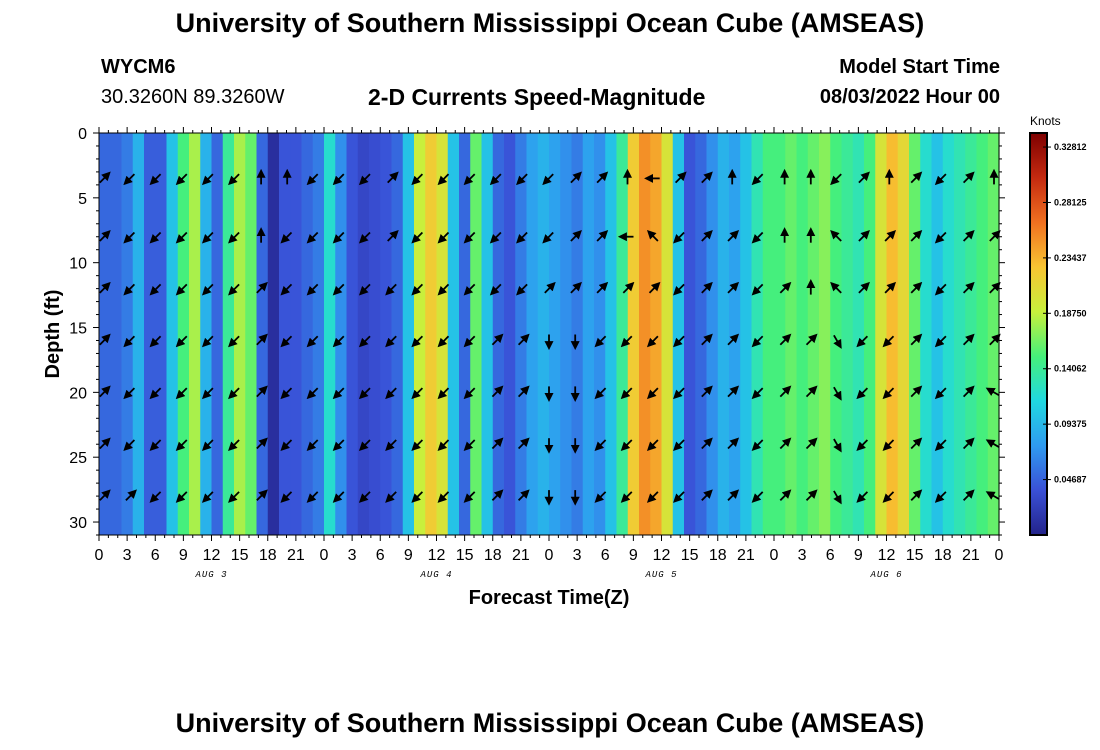 The image size is (1100, 750). I want to click on x-tick-label: 6, so click(605, 555).